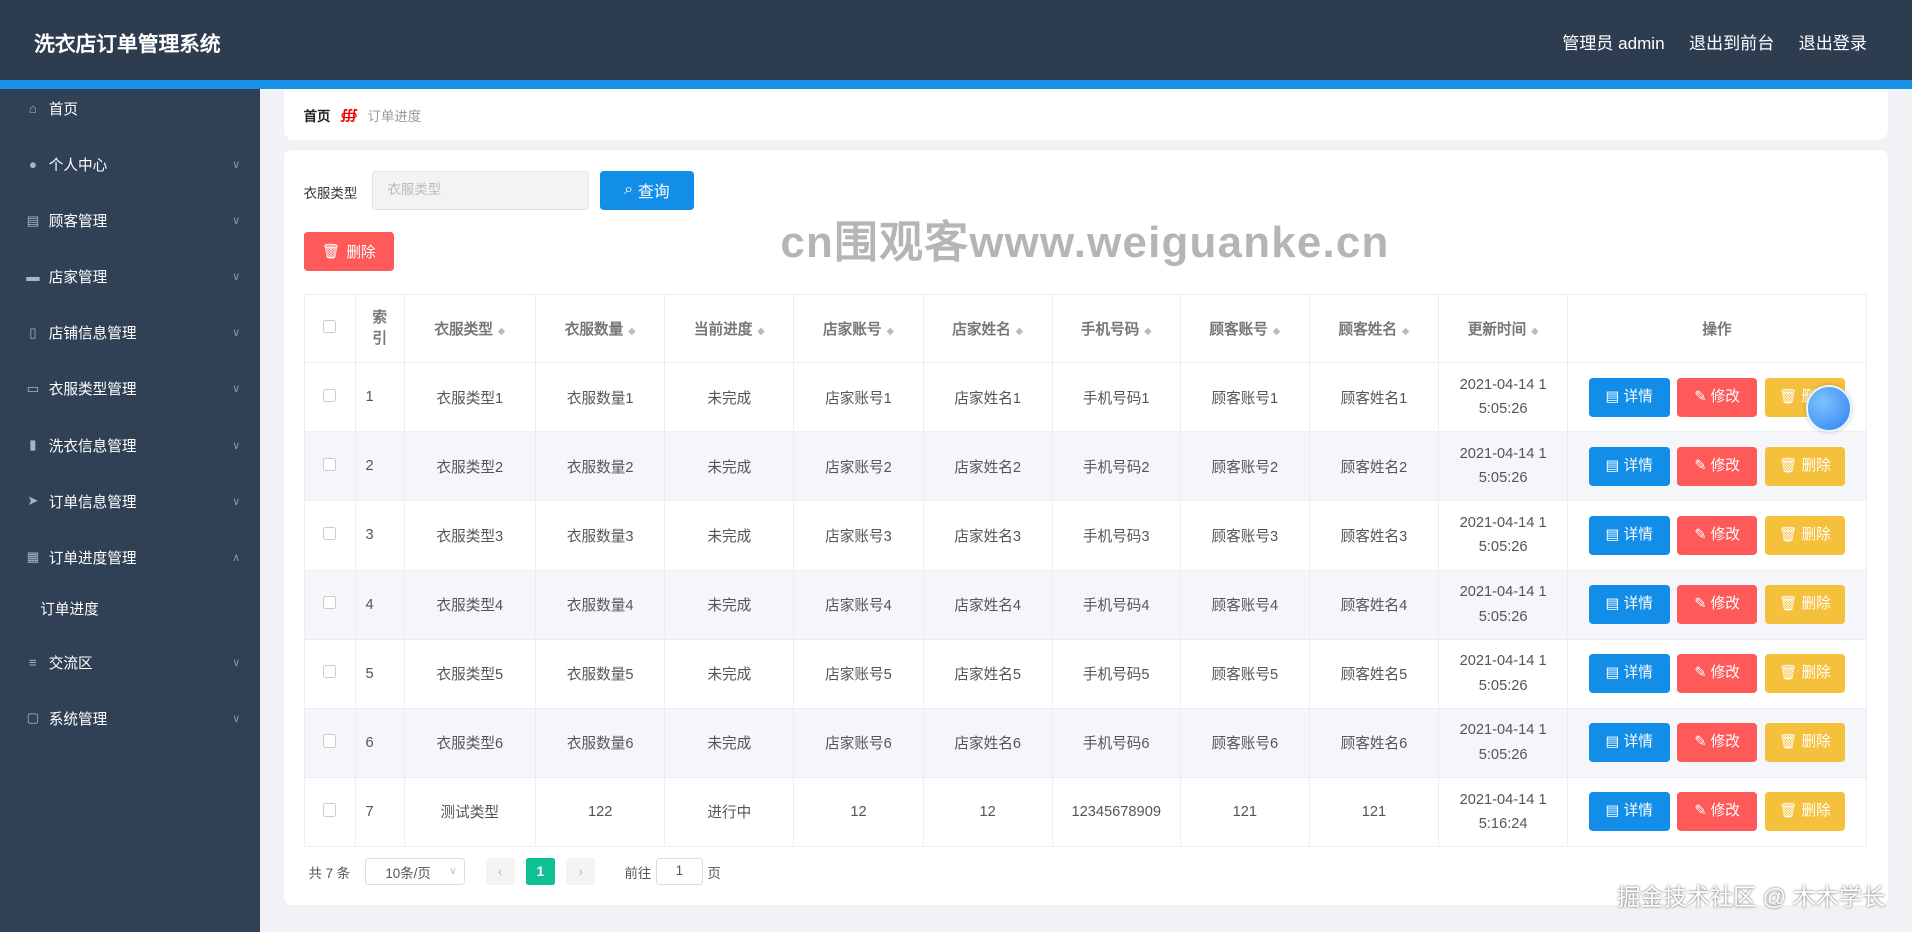 This screenshot has width=1912, height=932. Describe the element at coordinates (1829, 408) in the screenshot. I see `floating-assistant-button` at that location.